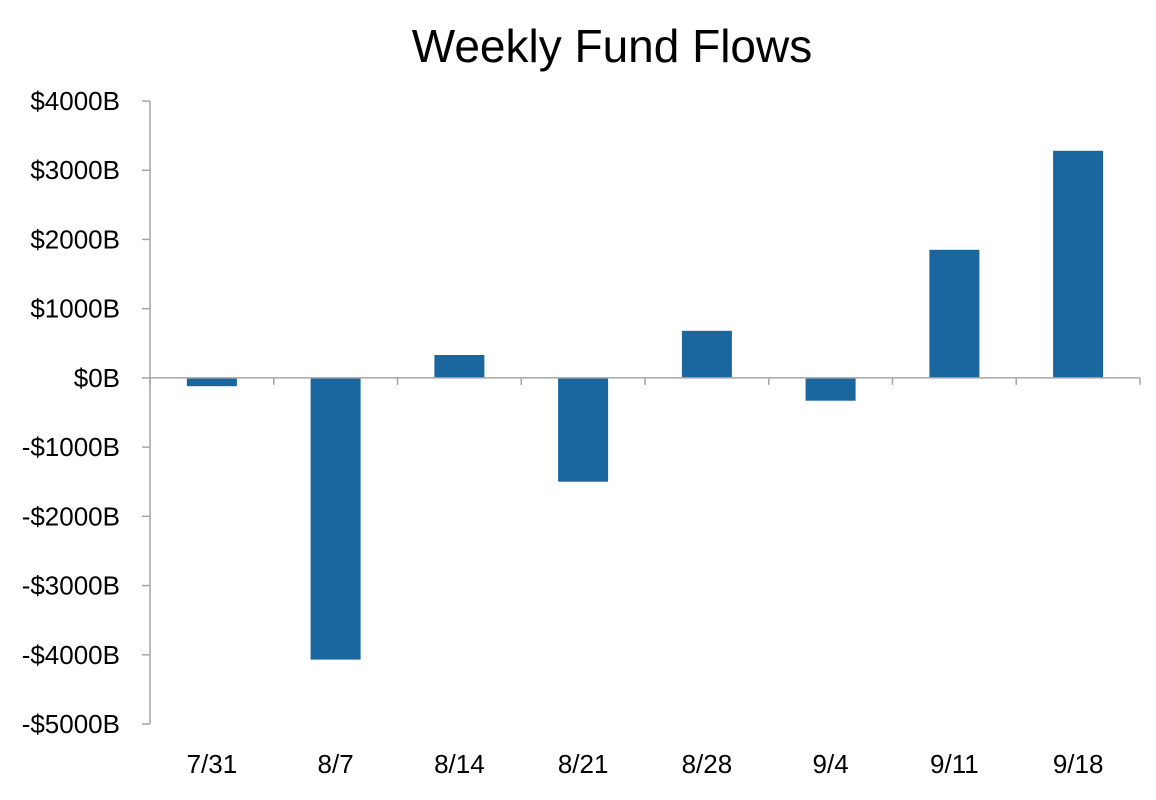  What do you see at coordinates (583, 764) in the screenshot?
I see `x-tick-label: 8/21` at bounding box center [583, 764].